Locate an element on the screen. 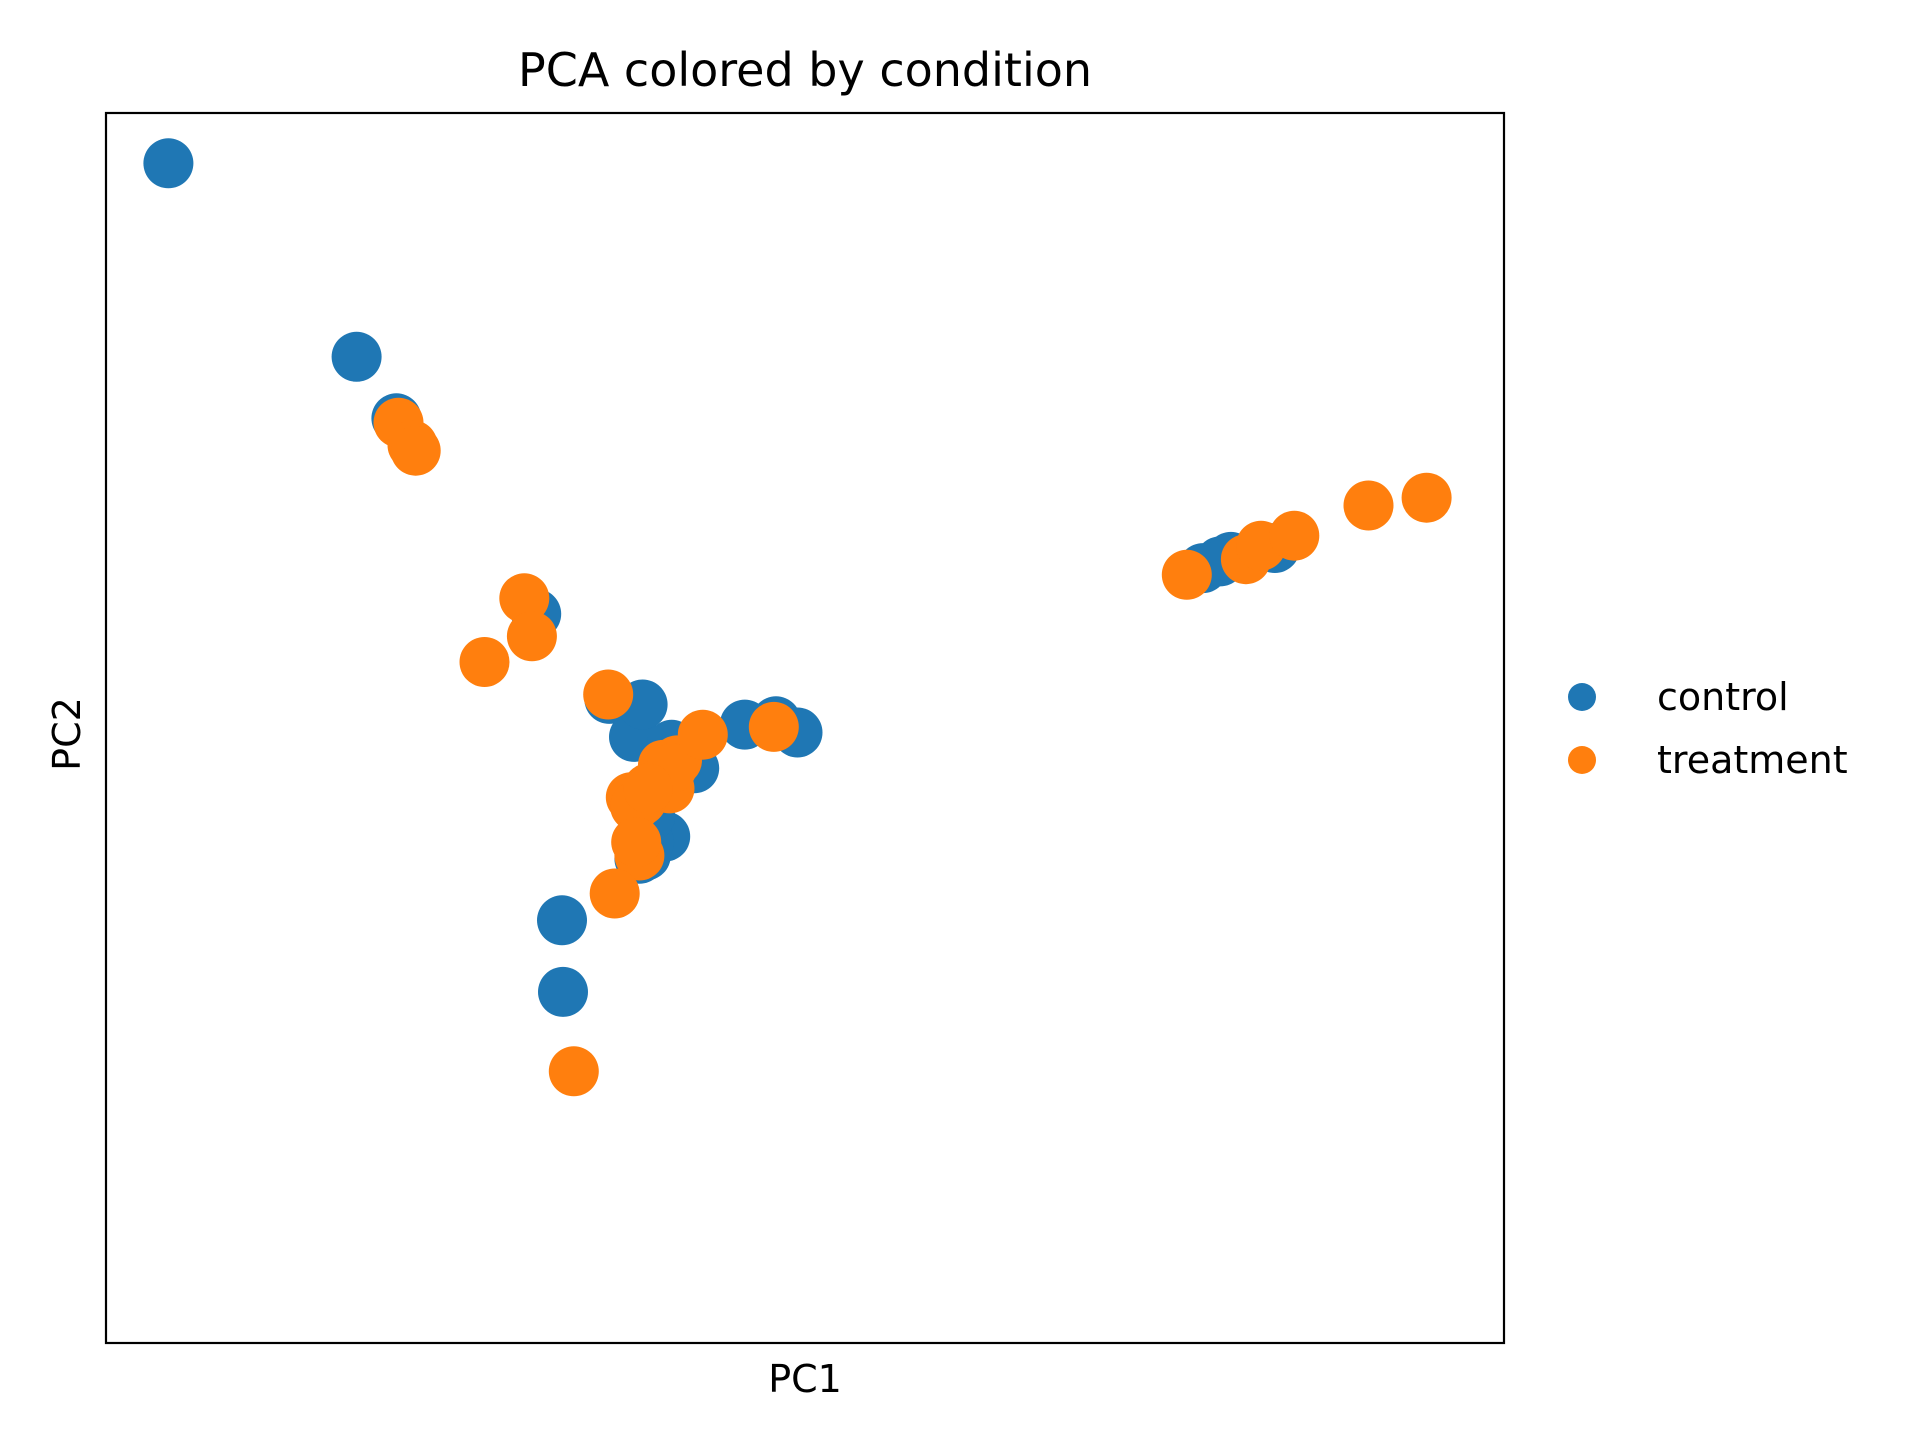 This screenshot has width=1920, height=1440. chart-title: PCA colored by condition is located at coordinates (805, 70).